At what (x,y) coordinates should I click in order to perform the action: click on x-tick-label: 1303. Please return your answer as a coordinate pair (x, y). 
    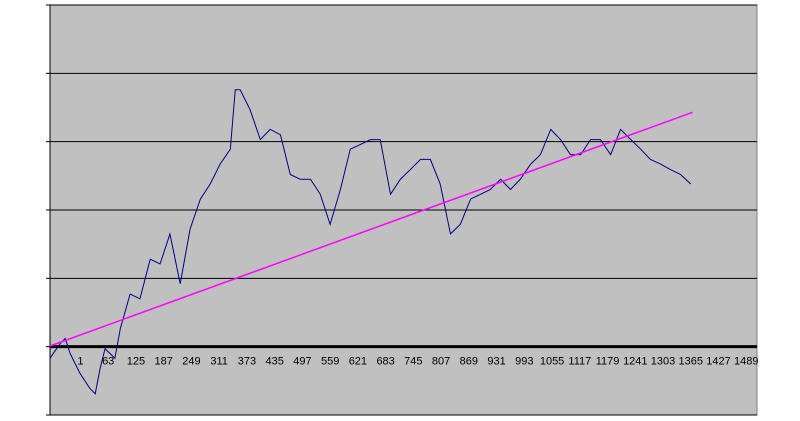
    Looking at the image, I should click on (663, 362).